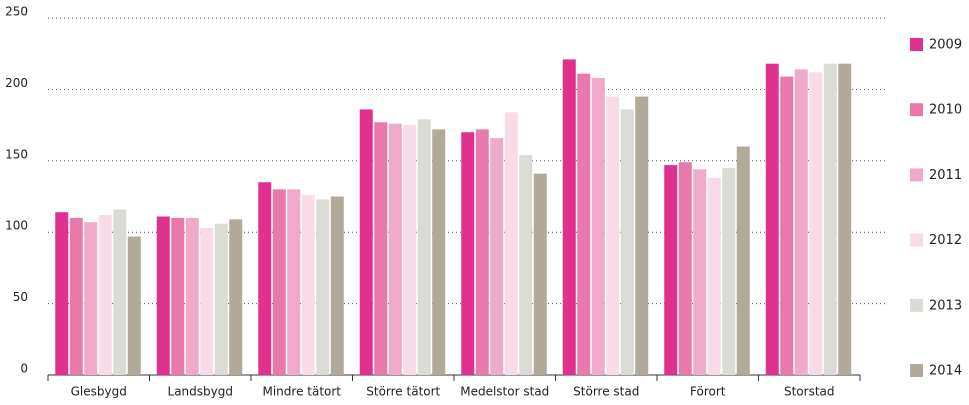 This screenshot has width=969, height=405. Describe the element at coordinates (16, 83) in the screenshot. I see `y-tick-label: 200` at that location.